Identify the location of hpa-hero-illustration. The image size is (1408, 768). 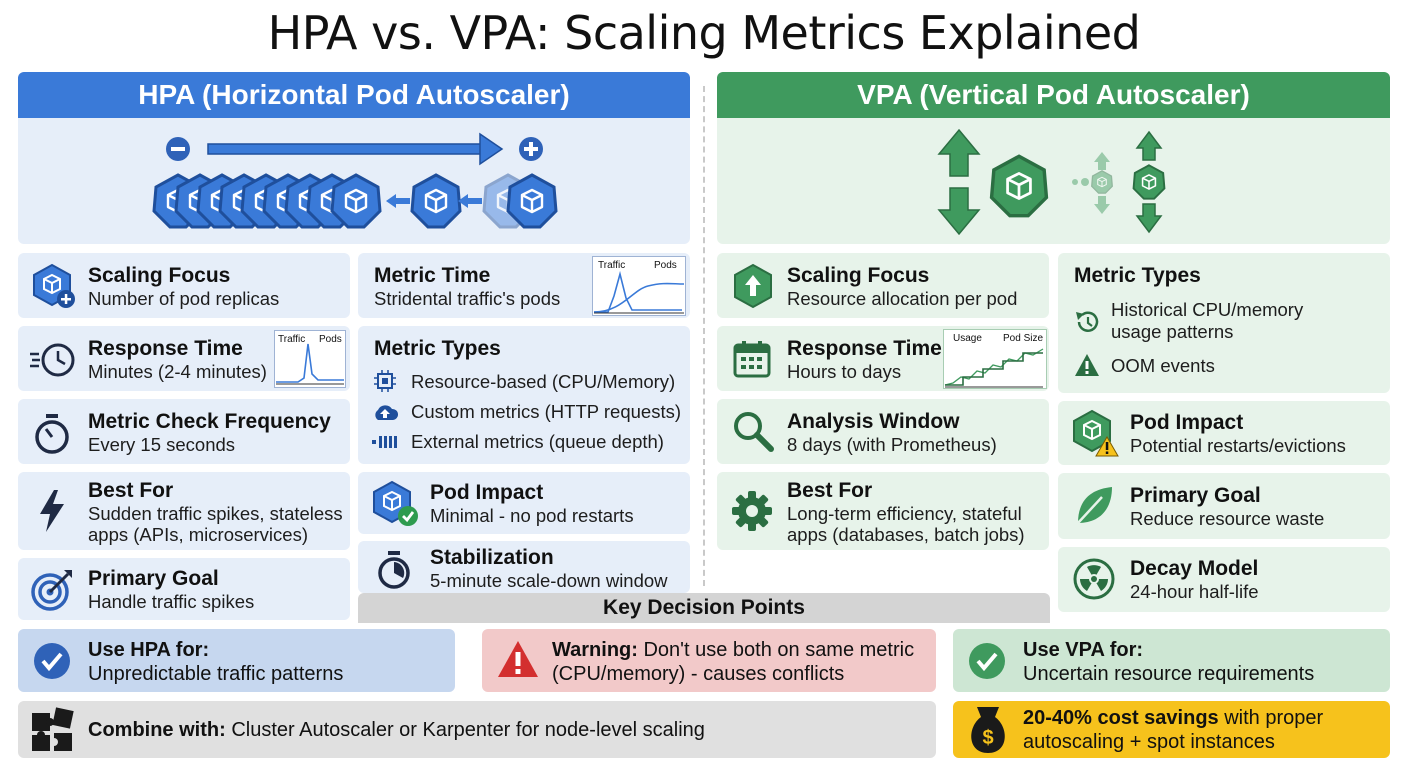
(354, 181).